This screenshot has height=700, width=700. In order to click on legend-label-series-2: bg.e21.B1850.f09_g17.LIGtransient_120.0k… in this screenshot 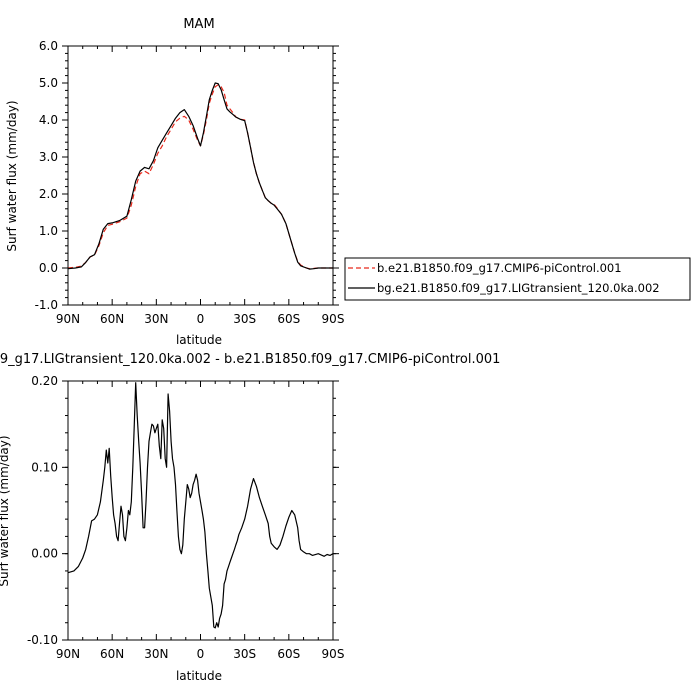, I will do `click(518, 288)`.